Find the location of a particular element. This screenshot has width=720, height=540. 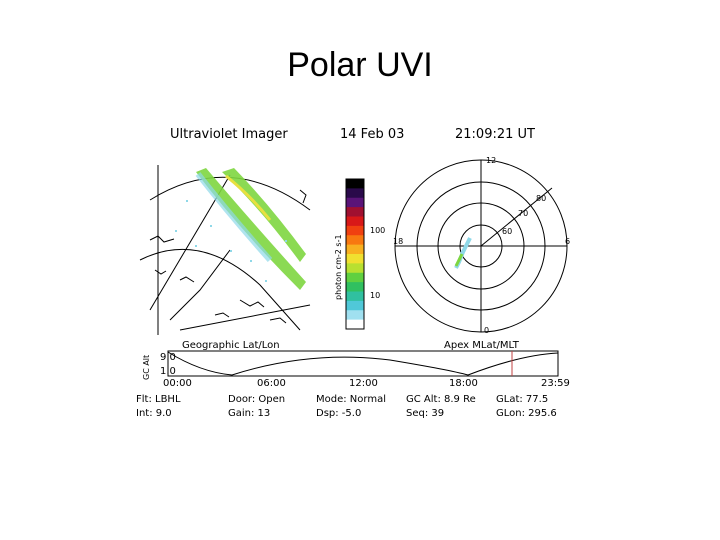

geographic-caption: Geographic Lat/Lon is located at coordinates (231, 345).